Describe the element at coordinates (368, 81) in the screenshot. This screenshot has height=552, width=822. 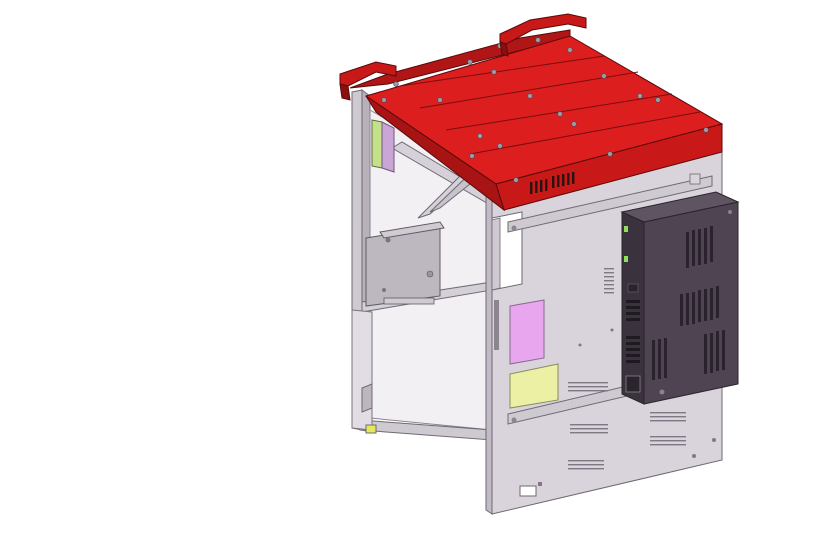
I see `left-handle` at that location.